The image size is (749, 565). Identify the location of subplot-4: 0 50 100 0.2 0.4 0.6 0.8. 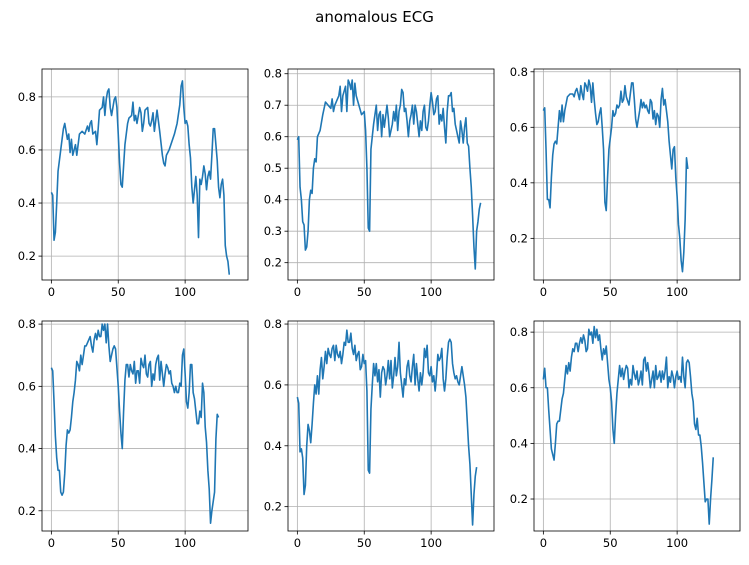
(133, 433).